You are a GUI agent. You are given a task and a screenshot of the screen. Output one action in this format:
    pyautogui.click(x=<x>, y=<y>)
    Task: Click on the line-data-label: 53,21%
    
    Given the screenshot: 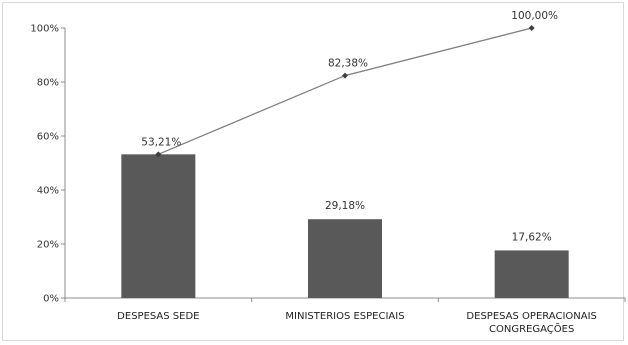 What is the action you would take?
    pyautogui.click(x=161, y=142)
    